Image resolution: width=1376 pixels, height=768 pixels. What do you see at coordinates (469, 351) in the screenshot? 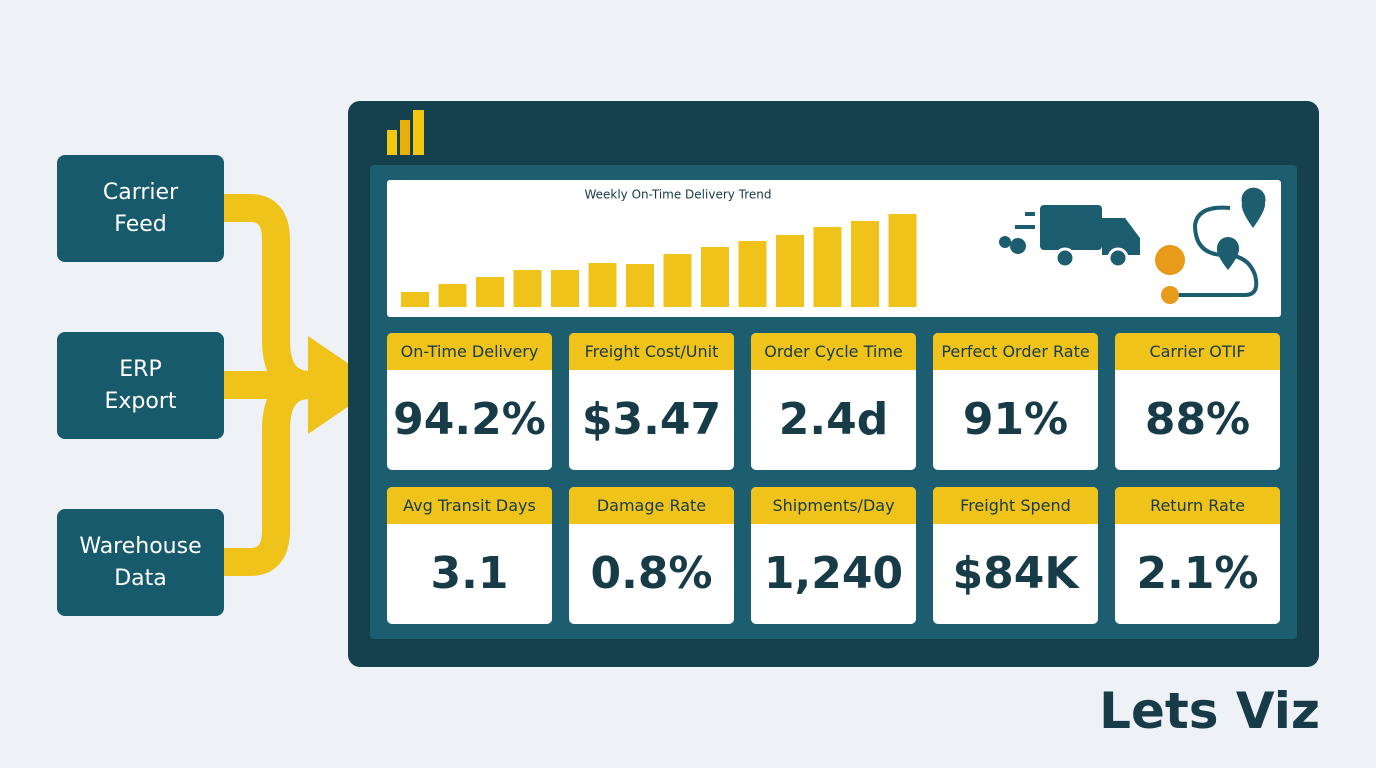
I see `kpi-label: On-Time Delivery` at bounding box center [469, 351].